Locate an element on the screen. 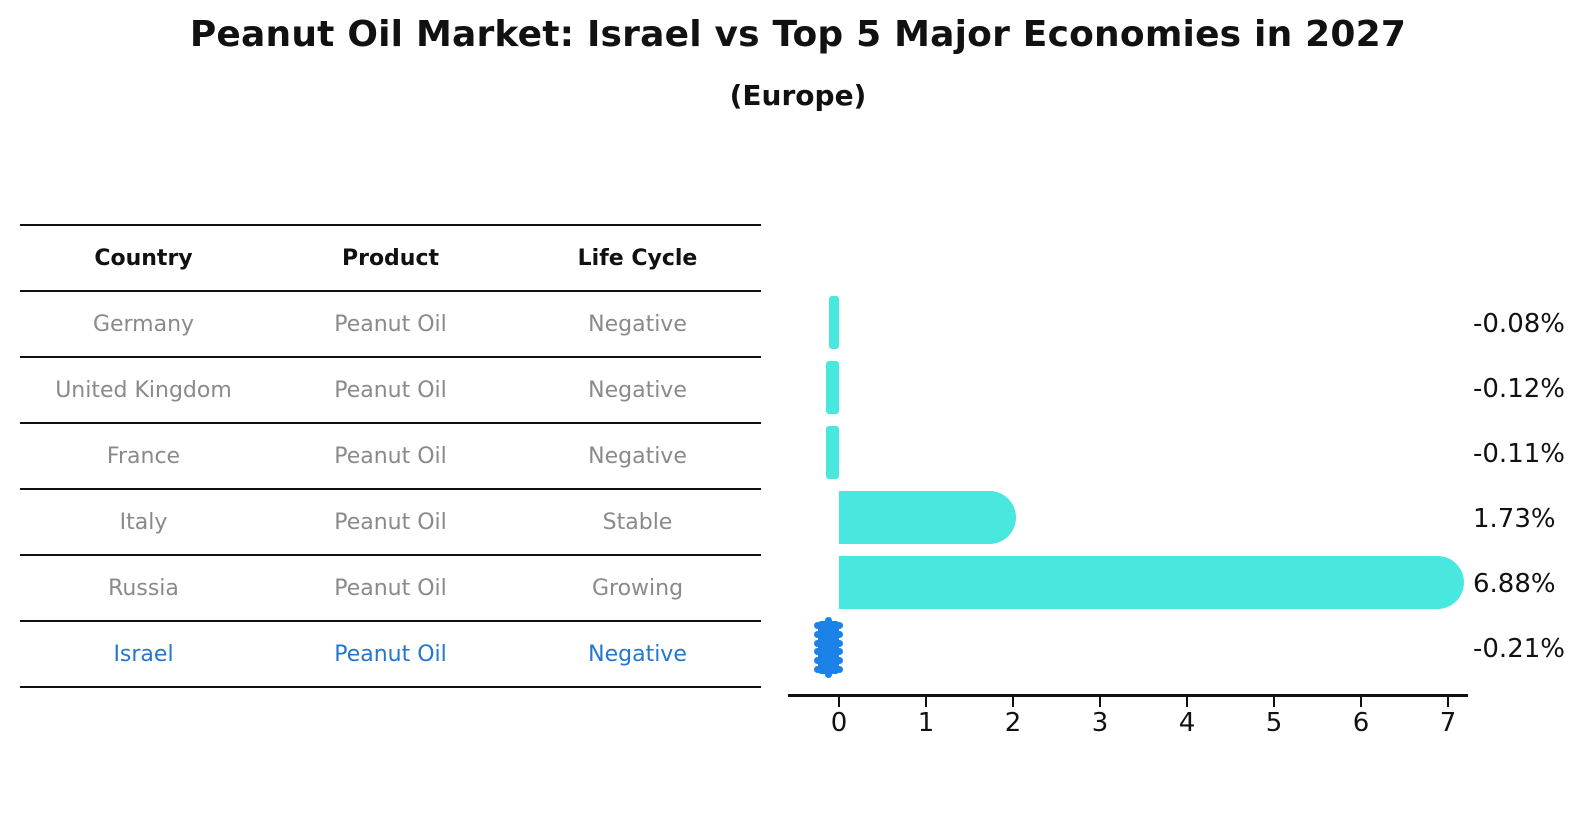 Image resolution: width=1596 pixels, height=823 pixels. x-axis-tick-label: 4 is located at coordinates (1187, 723).